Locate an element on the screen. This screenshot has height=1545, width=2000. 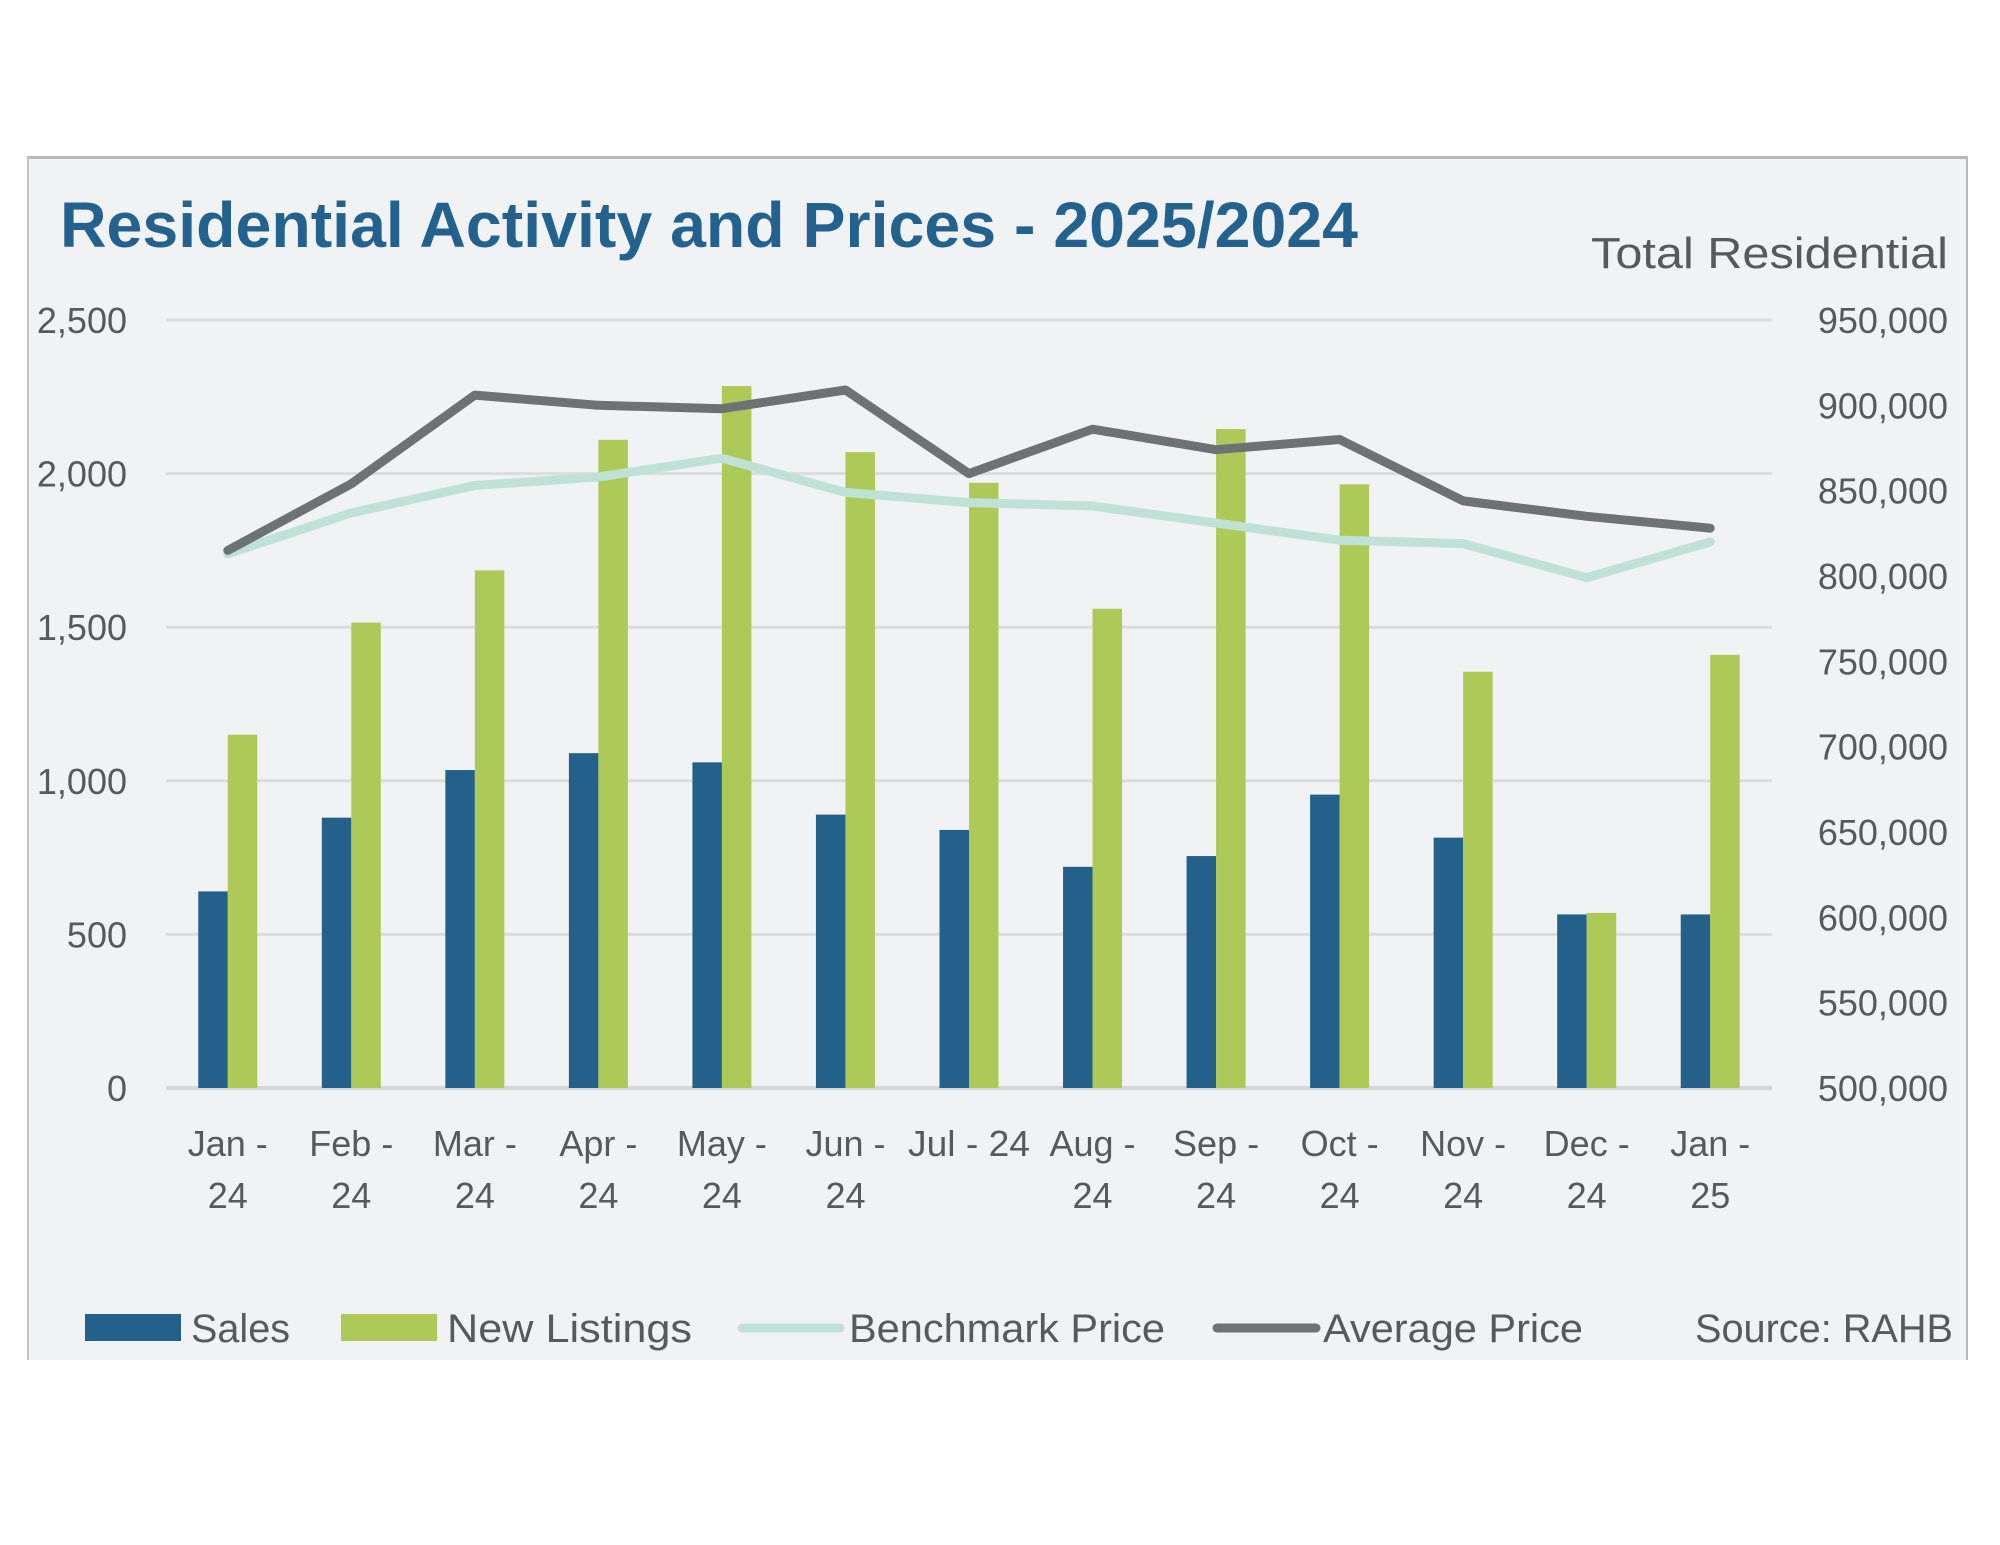
secondary-axis-title: Total Residential is located at coordinates (1769, 253).